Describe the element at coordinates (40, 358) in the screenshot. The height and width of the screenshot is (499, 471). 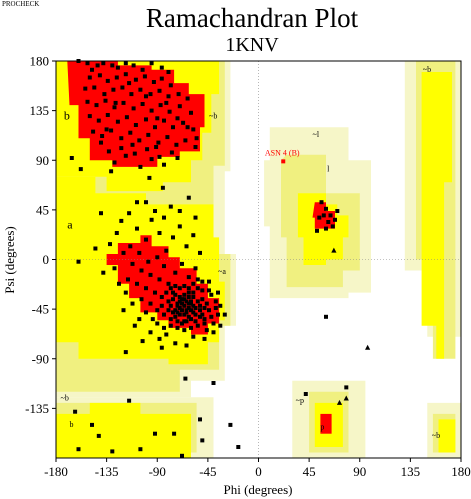
I see `y-tick-label: -90` at that location.